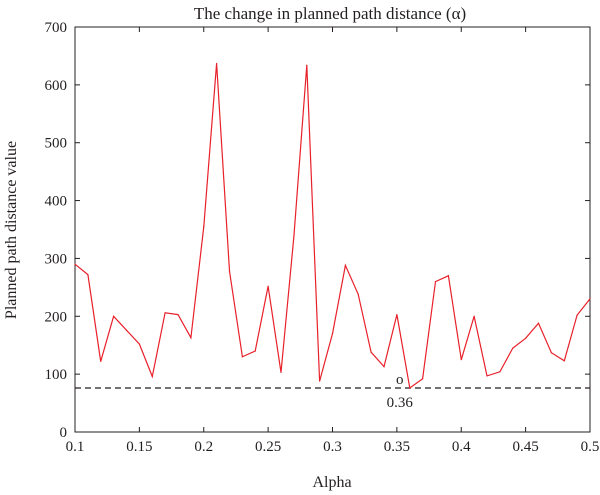 The height and width of the screenshot is (495, 600). Describe the element at coordinates (332, 447) in the screenshot. I see `x-tick-label: 0.3` at that location.